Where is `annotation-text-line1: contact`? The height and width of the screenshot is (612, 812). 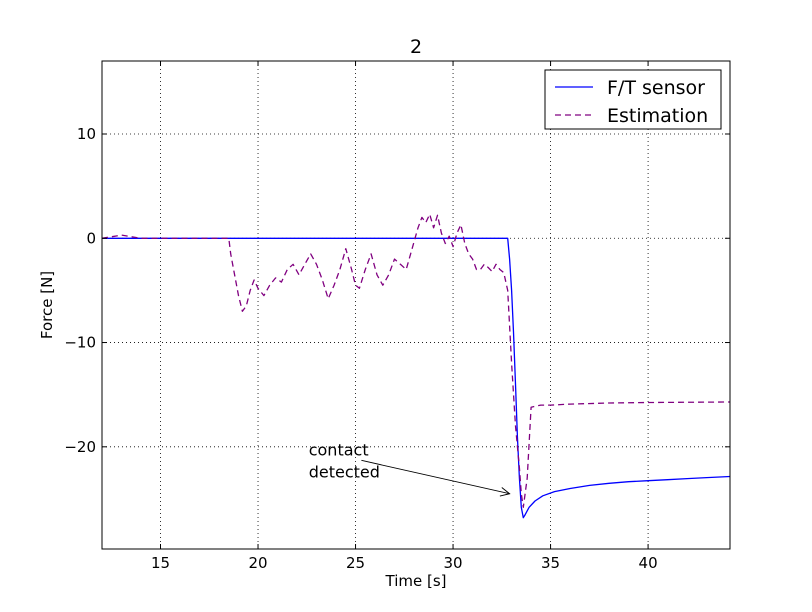 annotation-text-line1: contact is located at coordinates (339, 449).